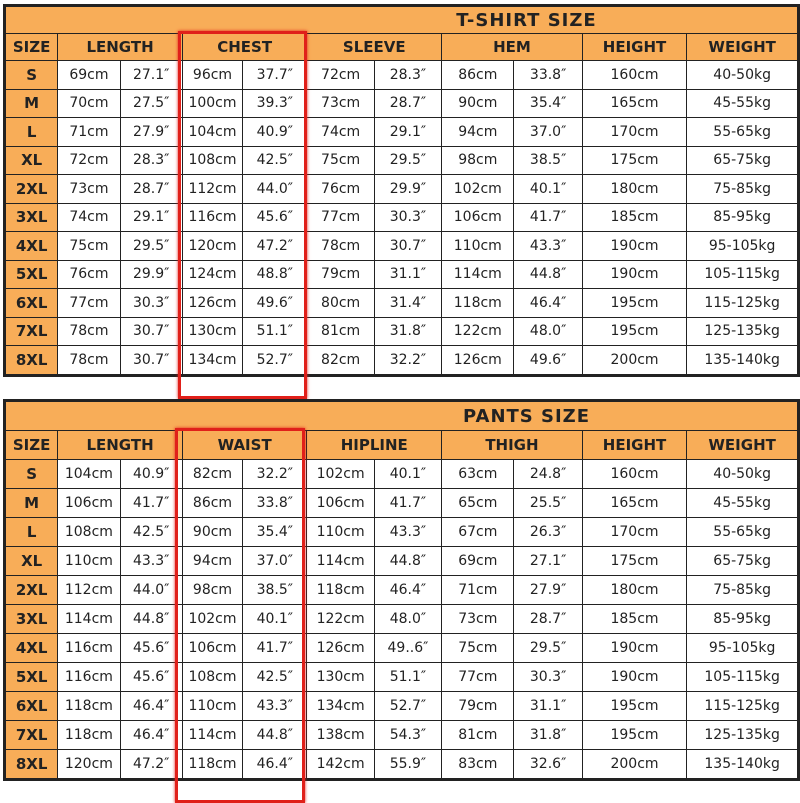  I want to click on column-header-size: SIZE, so click(31, 47).